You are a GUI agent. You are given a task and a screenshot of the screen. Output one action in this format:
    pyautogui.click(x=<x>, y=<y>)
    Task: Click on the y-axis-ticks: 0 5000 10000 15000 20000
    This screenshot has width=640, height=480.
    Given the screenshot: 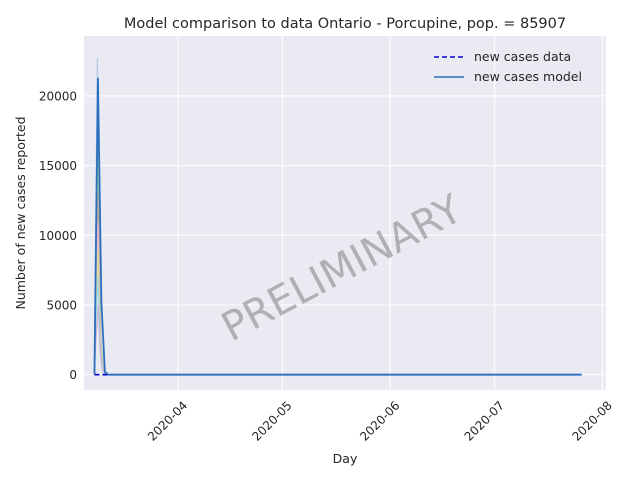 What is the action you would take?
    pyautogui.click(x=58, y=235)
    